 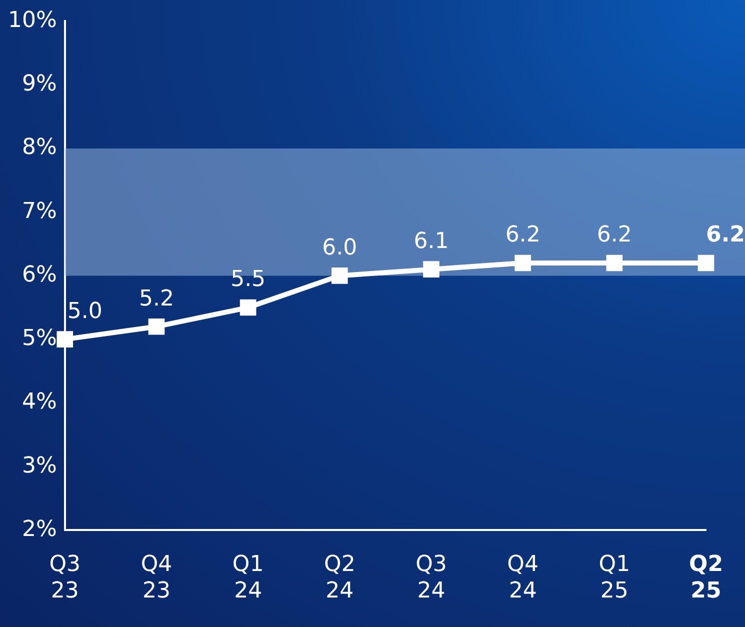 I want to click on y-tick-label: 6%, so click(x=39, y=275).